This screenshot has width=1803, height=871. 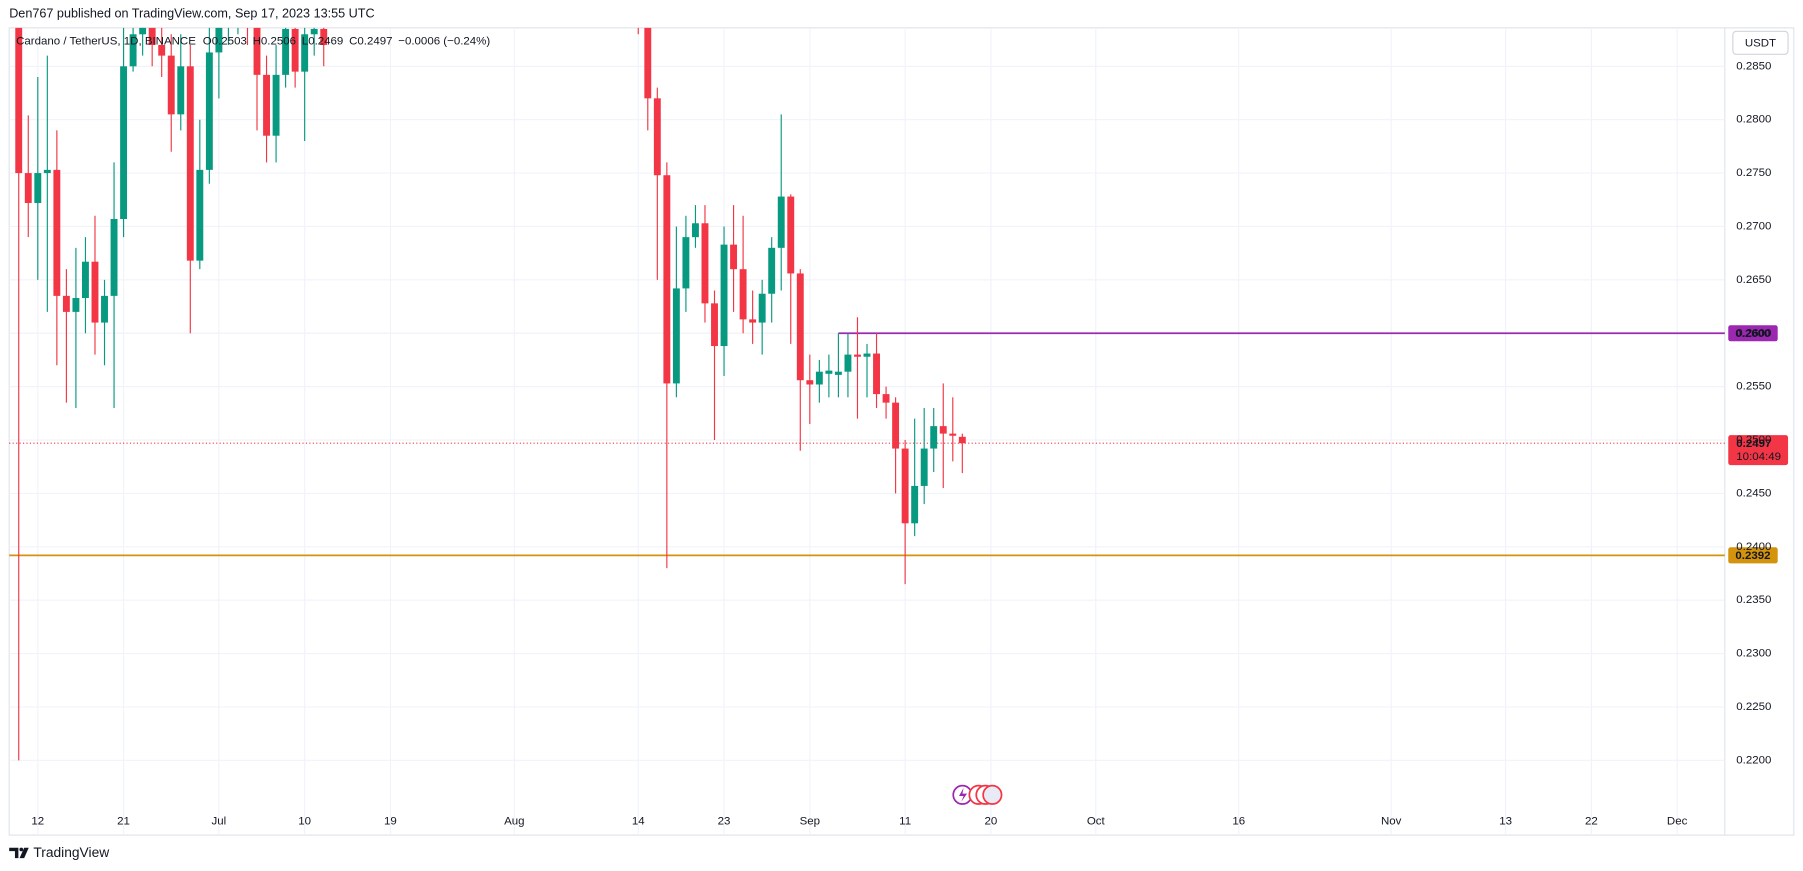 I want to click on x-tick-label: Sep, so click(x=810, y=821).